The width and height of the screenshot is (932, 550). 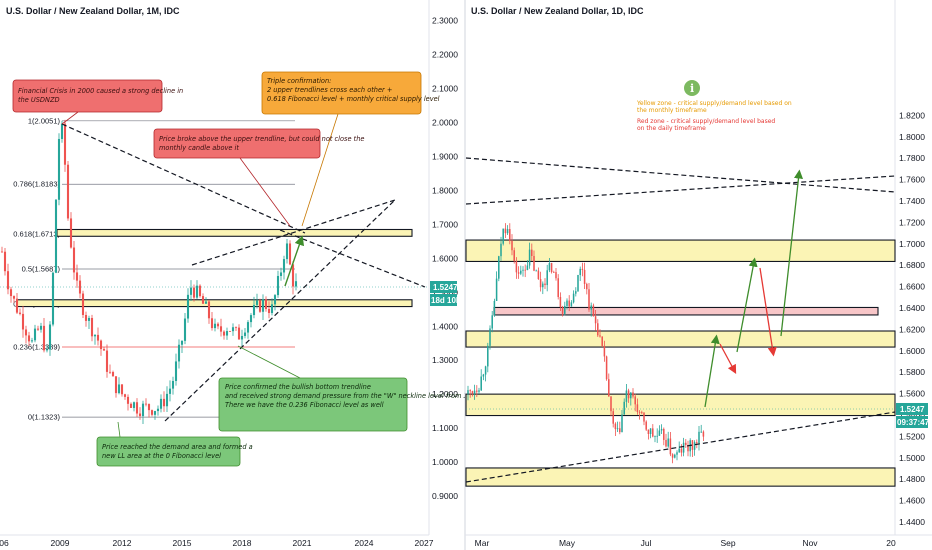 I want to click on monthly-y-tick: 1.2000, so click(x=445, y=394).